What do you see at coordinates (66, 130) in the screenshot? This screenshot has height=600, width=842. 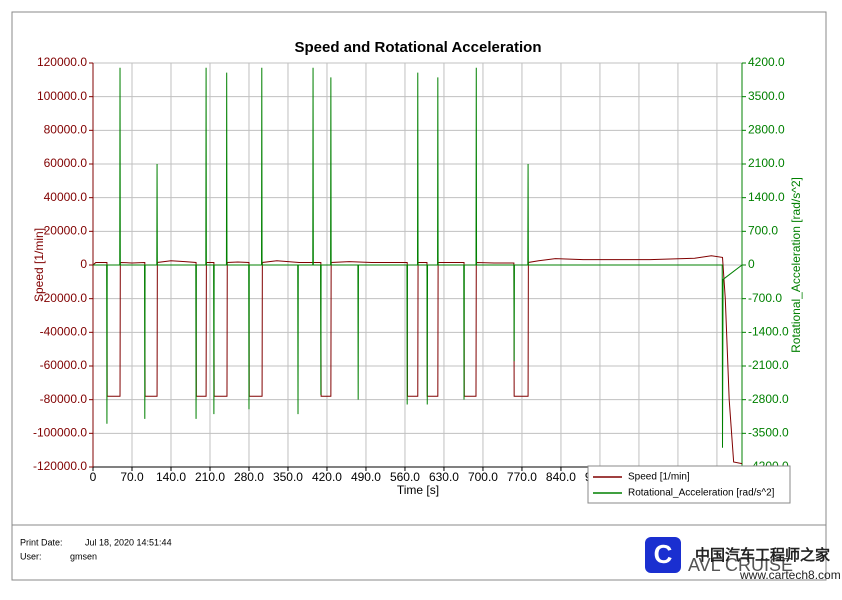 I see `y-tick-label: 80000.0` at bounding box center [66, 130].